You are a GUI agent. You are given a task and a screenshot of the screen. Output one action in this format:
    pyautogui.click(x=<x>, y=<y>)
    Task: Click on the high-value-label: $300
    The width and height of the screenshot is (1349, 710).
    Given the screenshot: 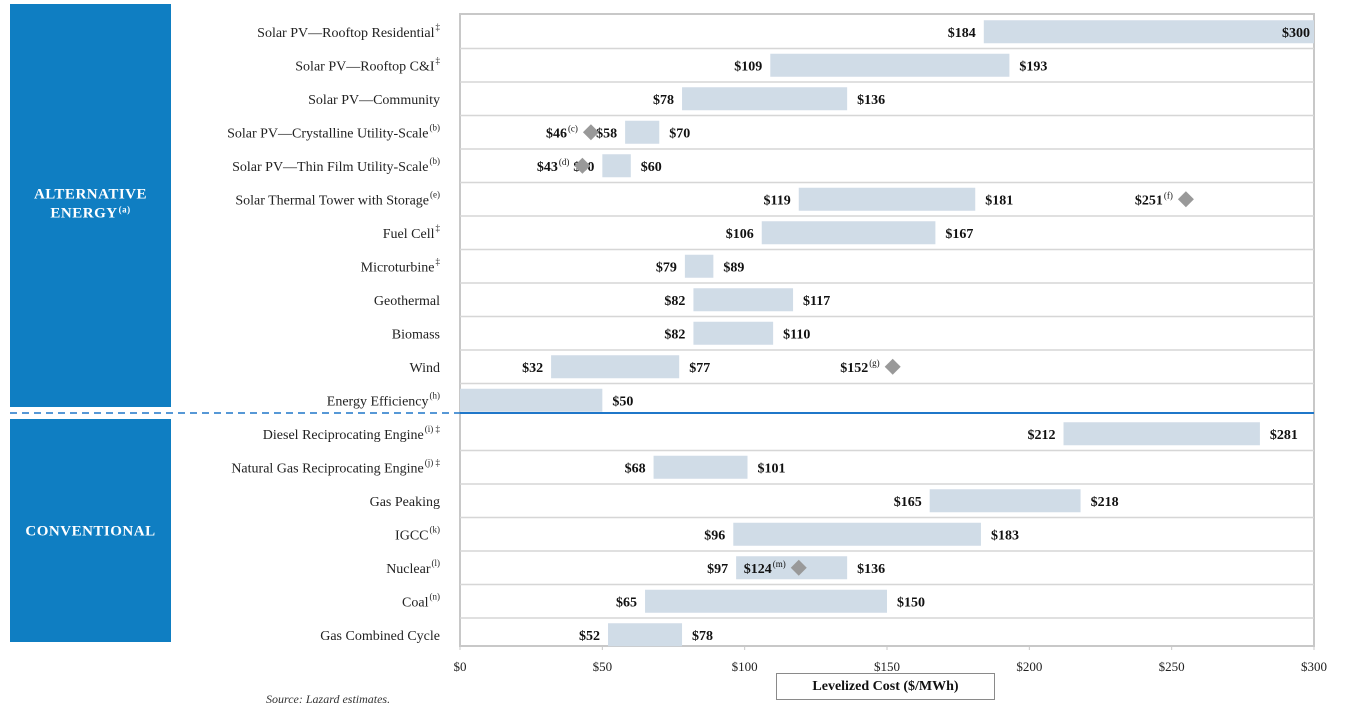 What is the action you would take?
    pyautogui.click(x=1296, y=33)
    